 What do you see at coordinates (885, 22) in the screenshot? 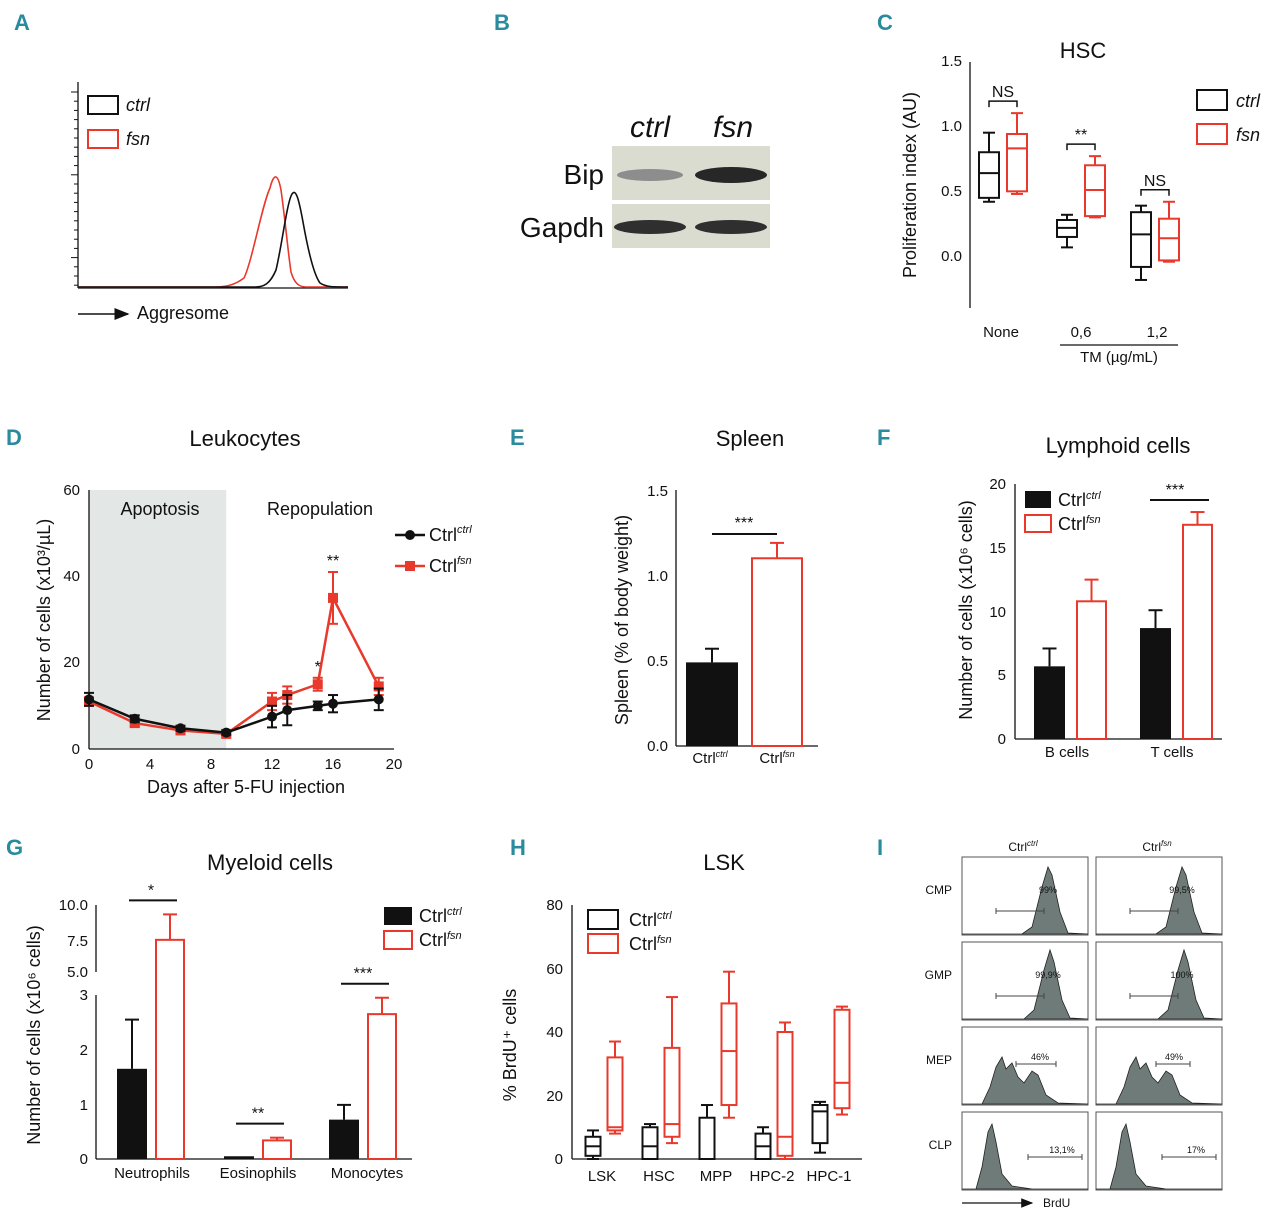
I see `panel-label-c: C` at bounding box center [885, 22].